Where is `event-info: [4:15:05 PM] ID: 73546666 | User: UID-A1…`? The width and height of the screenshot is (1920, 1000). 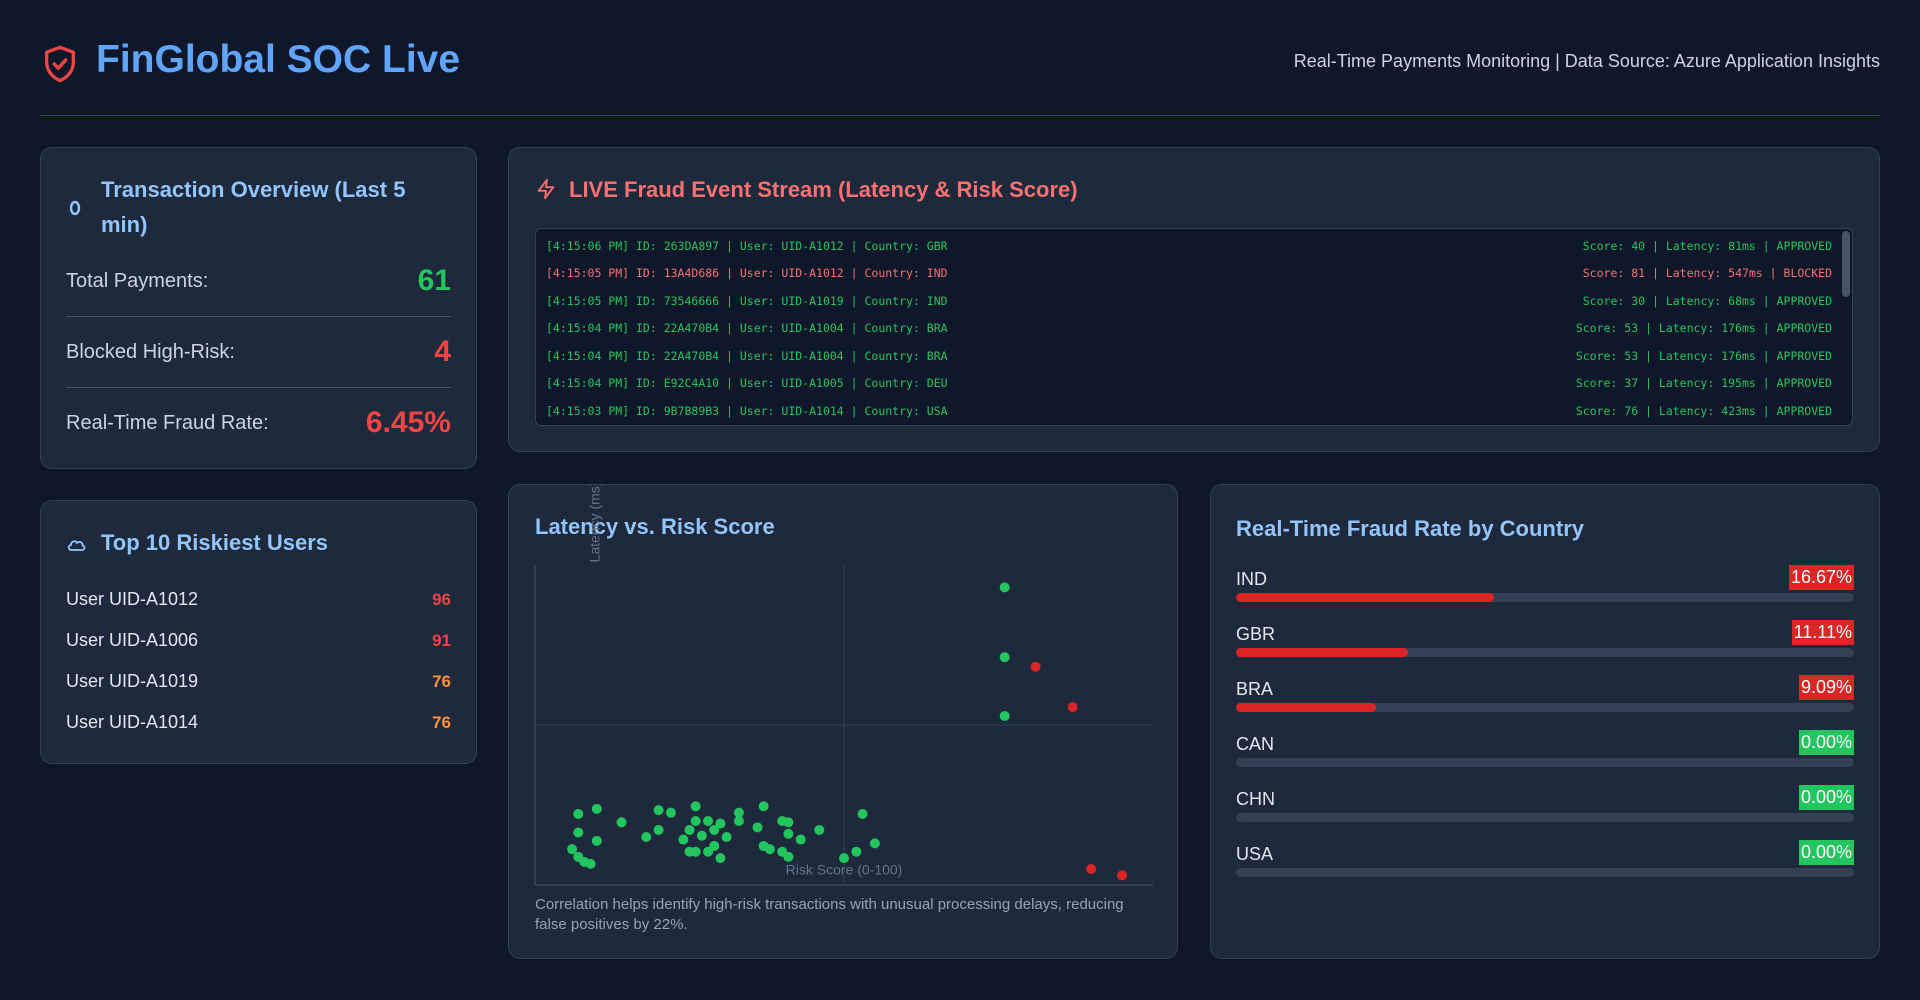 event-info: [4:15:05 PM] ID: 73546666 | User: UID-A1… is located at coordinates (747, 300).